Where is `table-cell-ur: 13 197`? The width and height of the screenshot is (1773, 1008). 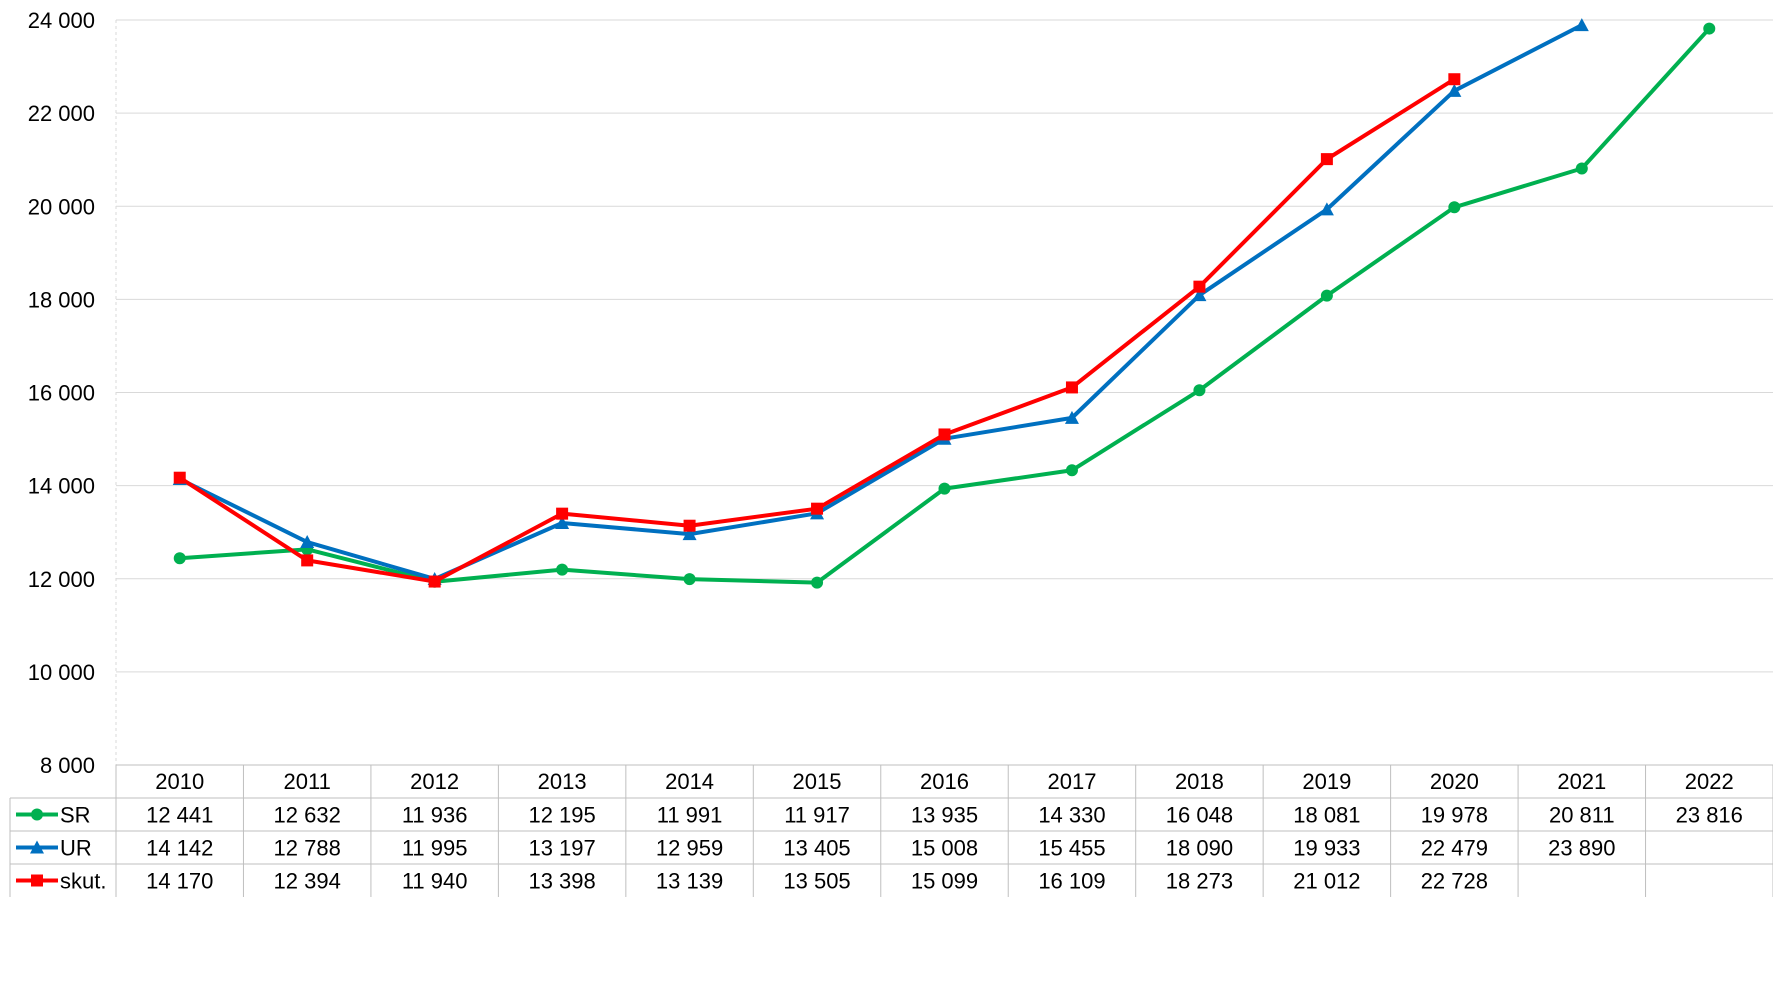 table-cell-ur: 13 197 is located at coordinates (561, 848).